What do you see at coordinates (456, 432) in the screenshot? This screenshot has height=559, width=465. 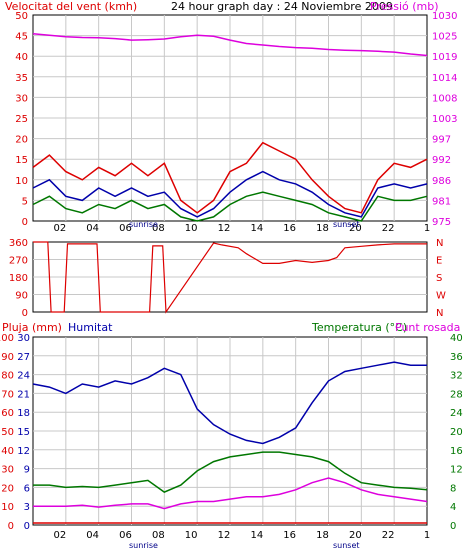 I see `temperature-tick-label: 20` at bounding box center [456, 432].